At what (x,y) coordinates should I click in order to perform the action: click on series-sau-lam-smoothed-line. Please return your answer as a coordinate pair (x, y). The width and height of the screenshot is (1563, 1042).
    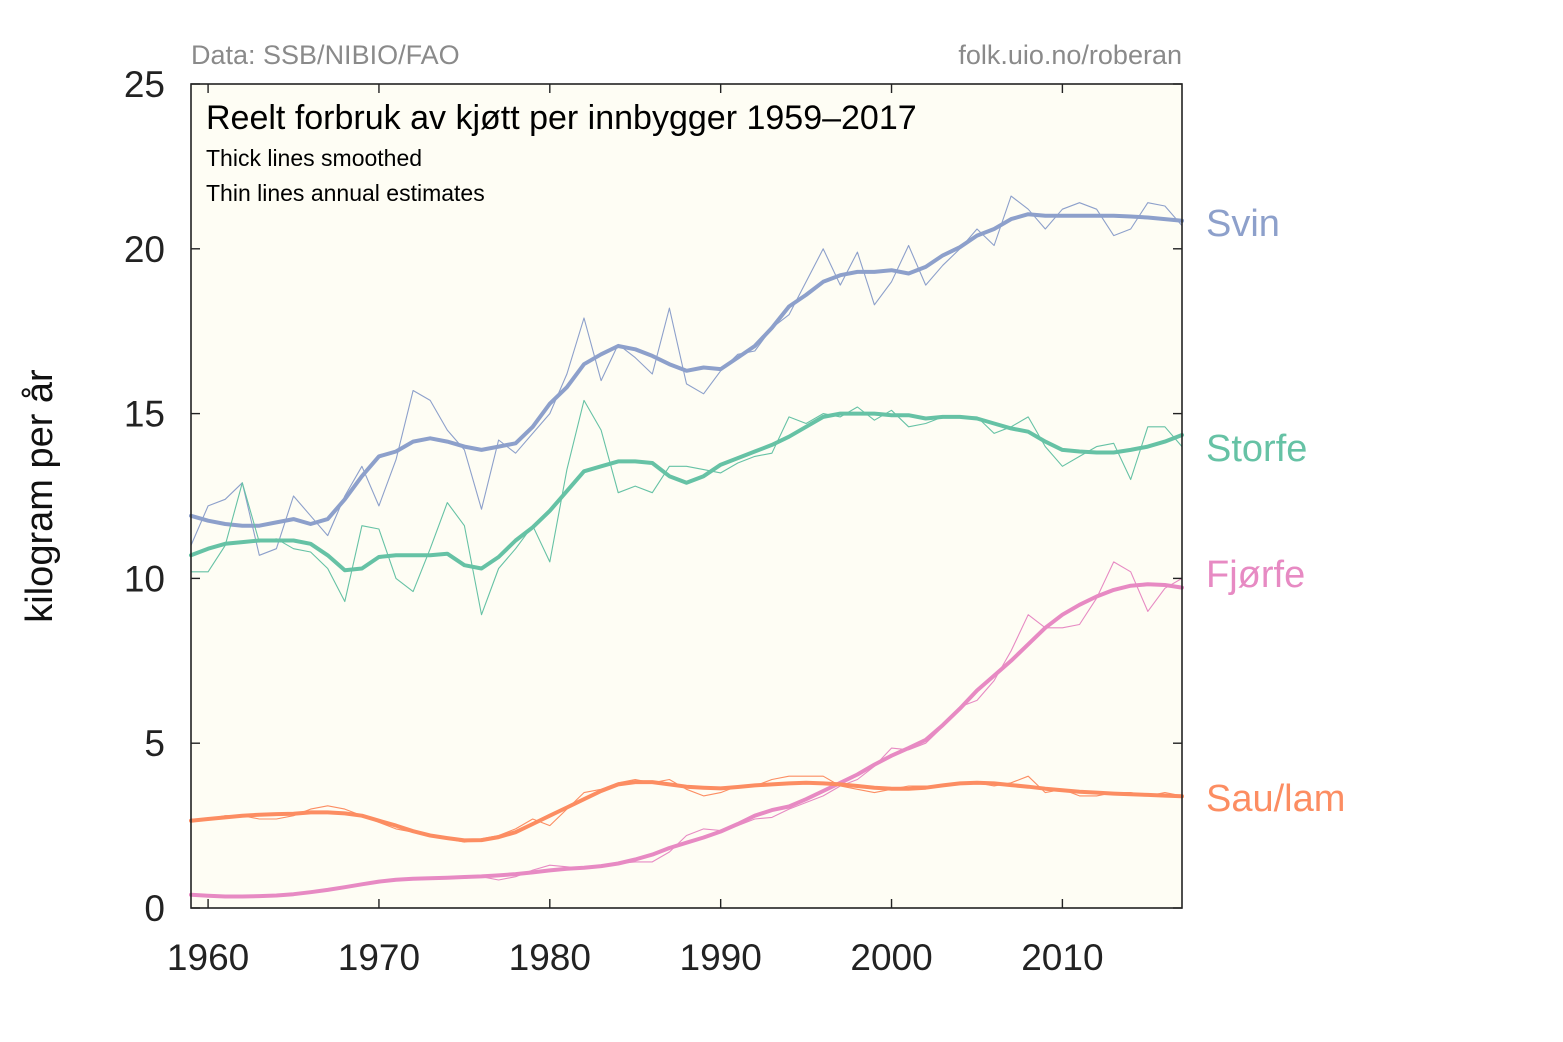
    Looking at the image, I should click on (686, 811).